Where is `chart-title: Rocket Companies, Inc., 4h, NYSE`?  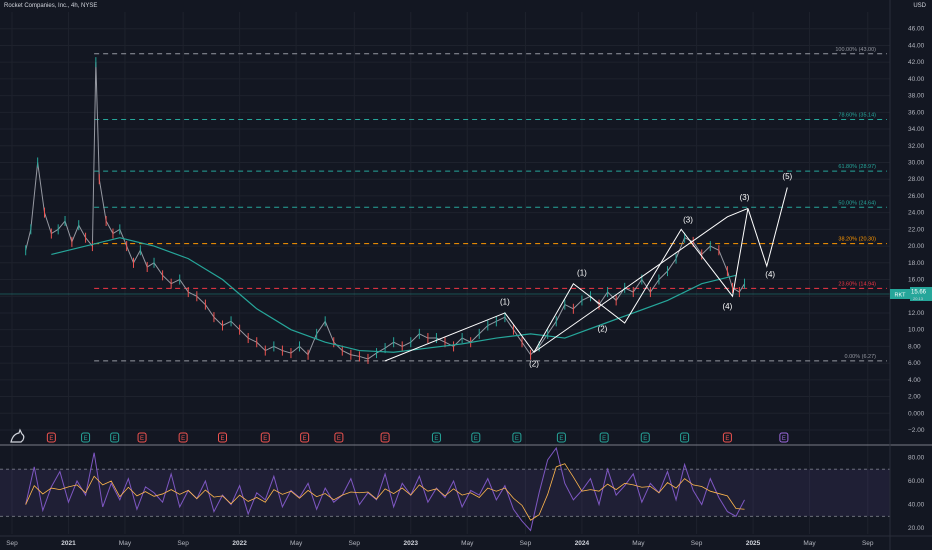 chart-title: Rocket Companies, Inc., 4h, NYSE is located at coordinates (51, 6).